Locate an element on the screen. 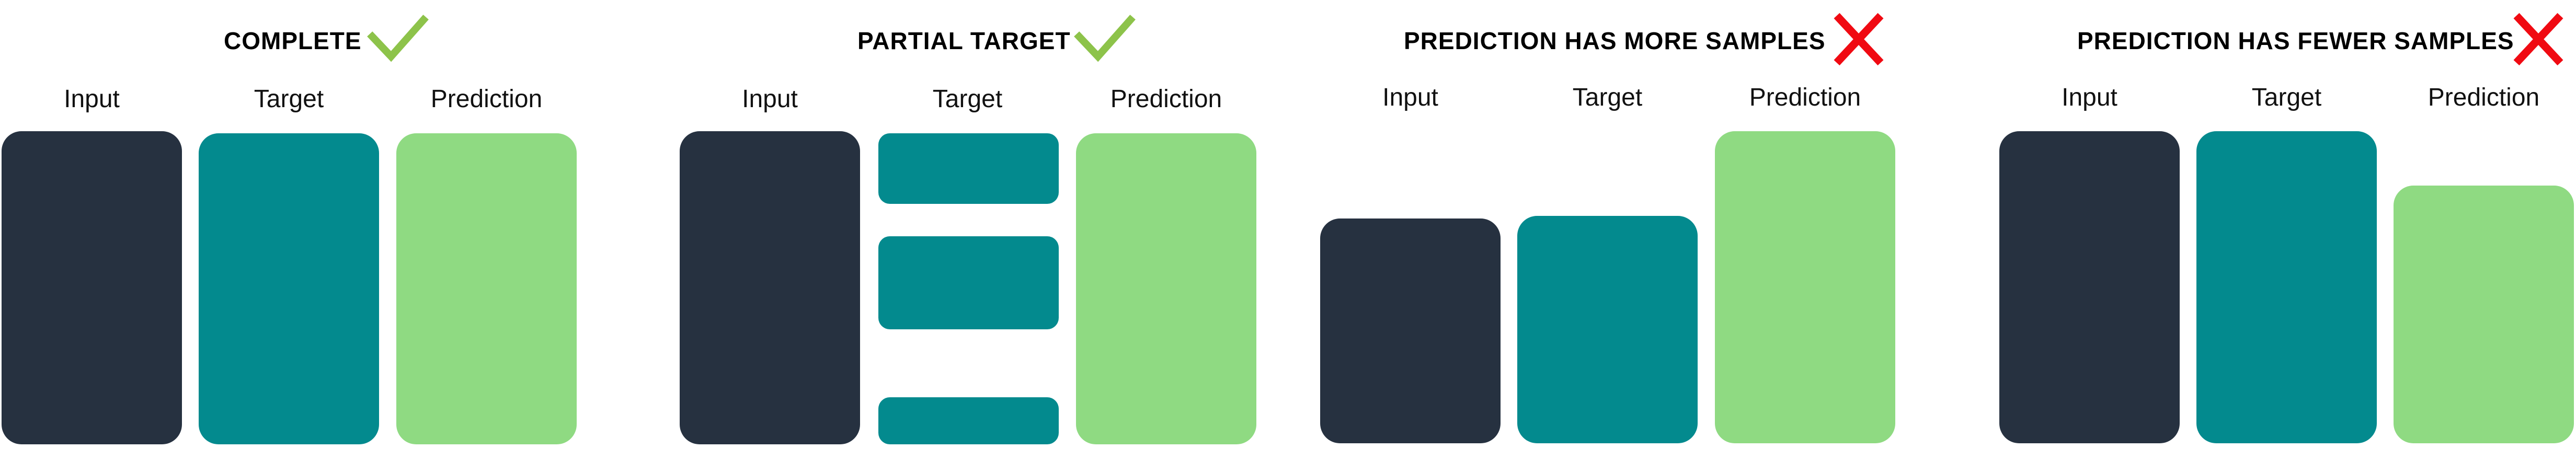 This screenshot has height=460, width=2576. panel-title: COMPLETE is located at coordinates (293, 40).